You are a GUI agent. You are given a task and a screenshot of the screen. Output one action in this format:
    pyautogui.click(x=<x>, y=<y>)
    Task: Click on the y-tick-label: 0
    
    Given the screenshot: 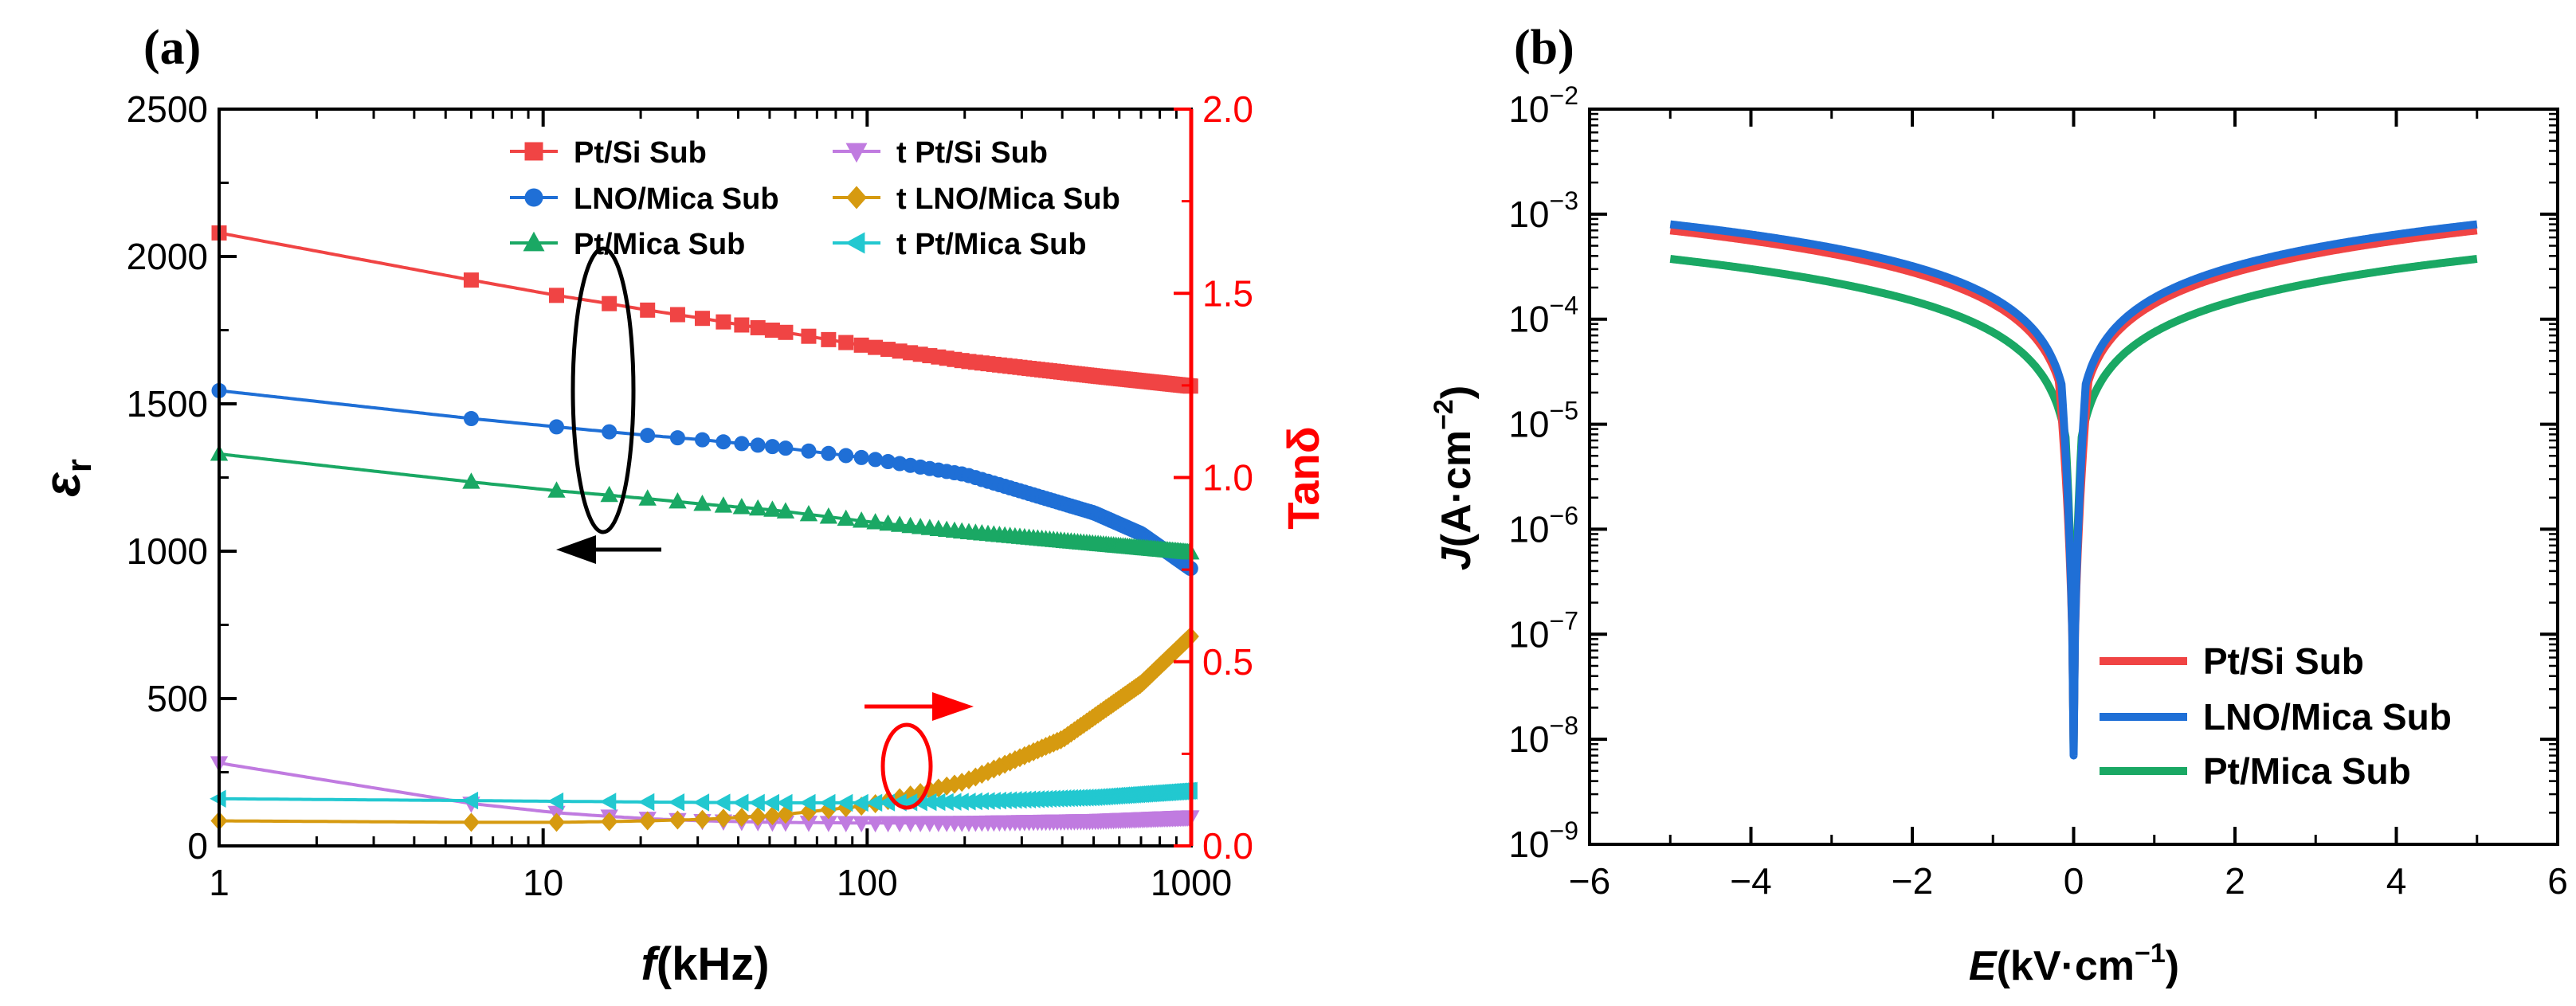 What is the action you would take?
    pyautogui.click(x=197, y=846)
    